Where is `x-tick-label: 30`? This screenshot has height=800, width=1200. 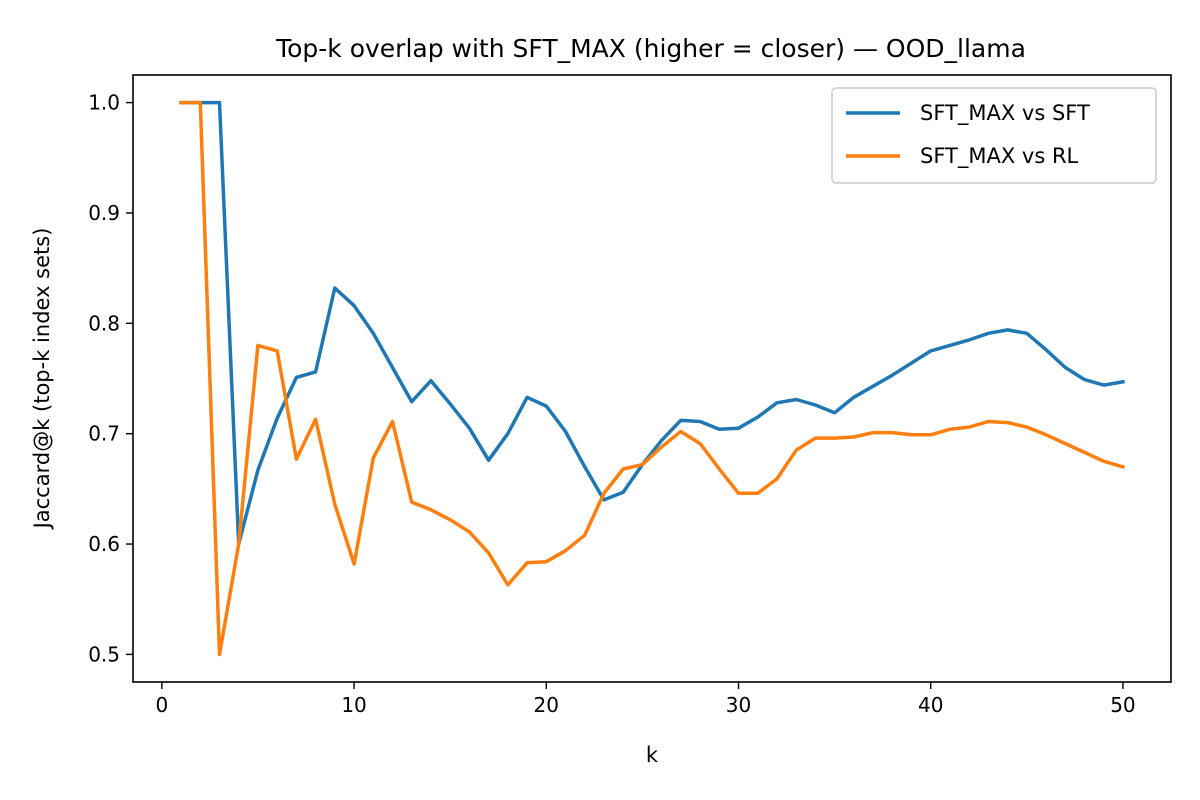 x-tick-label: 30 is located at coordinates (738, 705).